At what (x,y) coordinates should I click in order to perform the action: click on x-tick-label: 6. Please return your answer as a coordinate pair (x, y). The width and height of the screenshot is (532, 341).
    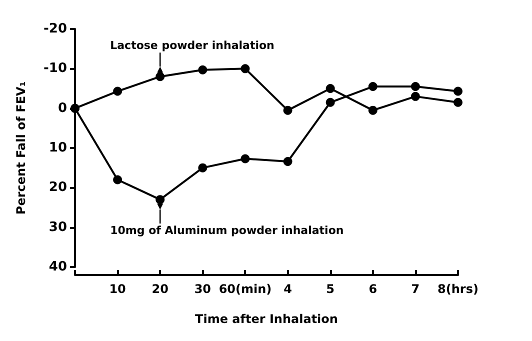
    Looking at the image, I should click on (373, 289).